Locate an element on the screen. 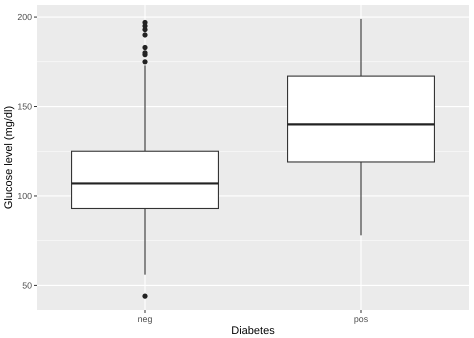 This screenshot has width=474, height=338. y-tick-label: 150 is located at coordinates (24, 107).